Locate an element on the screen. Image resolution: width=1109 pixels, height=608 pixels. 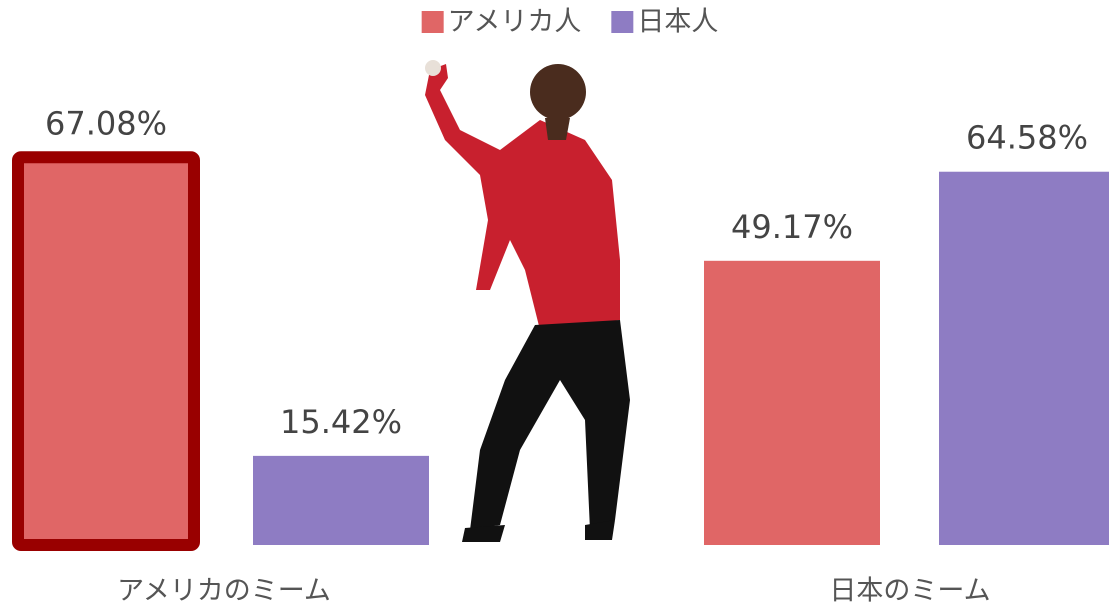
value-label: 15.42% is located at coordinates (341, 422).